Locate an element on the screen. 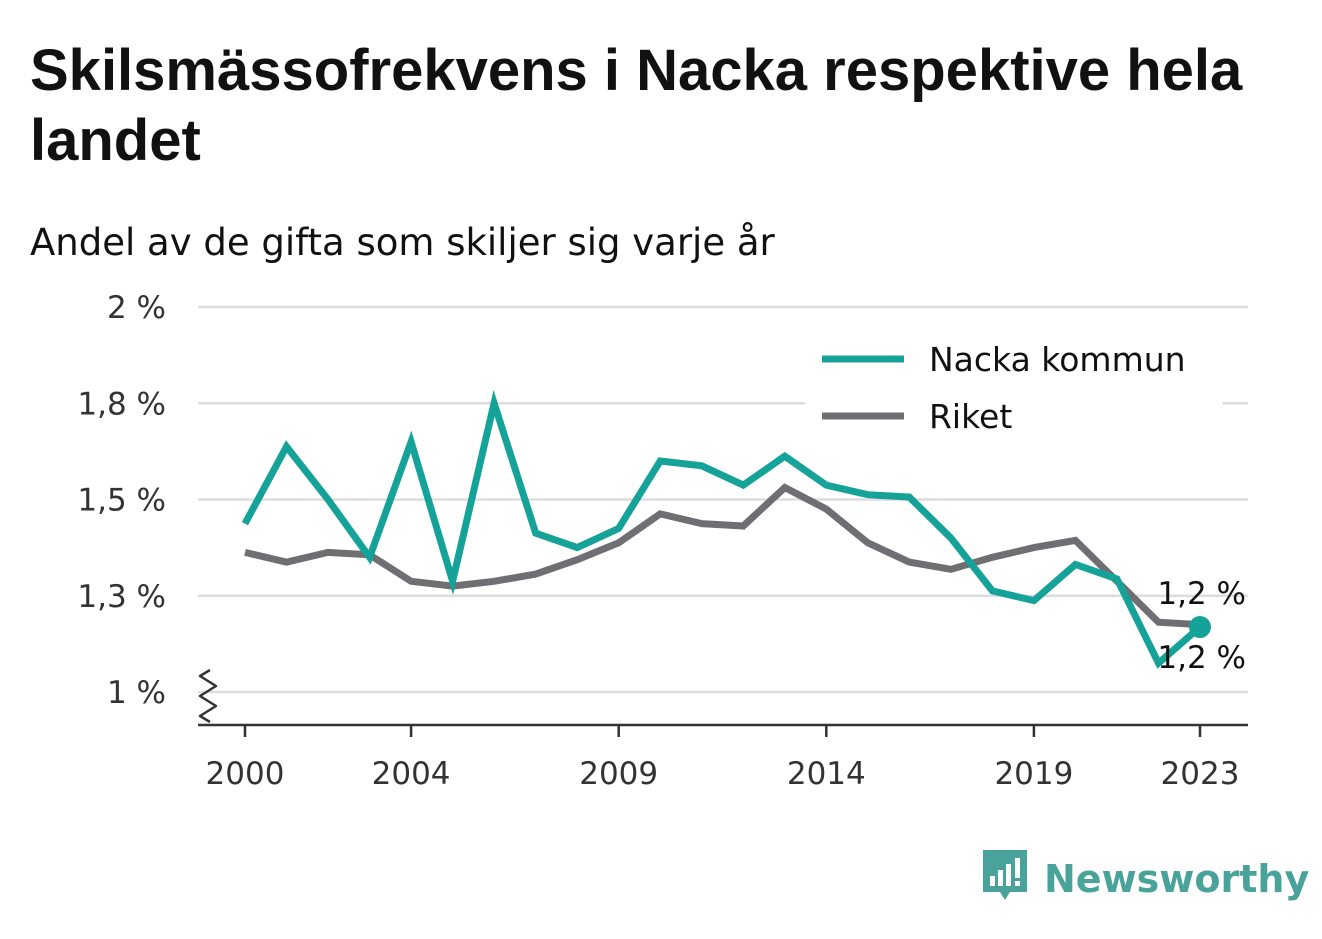 The width and height of the screenshot is (1322, 939). y-tick-label-2: 1,5 % is located at coordinates (121, 501).